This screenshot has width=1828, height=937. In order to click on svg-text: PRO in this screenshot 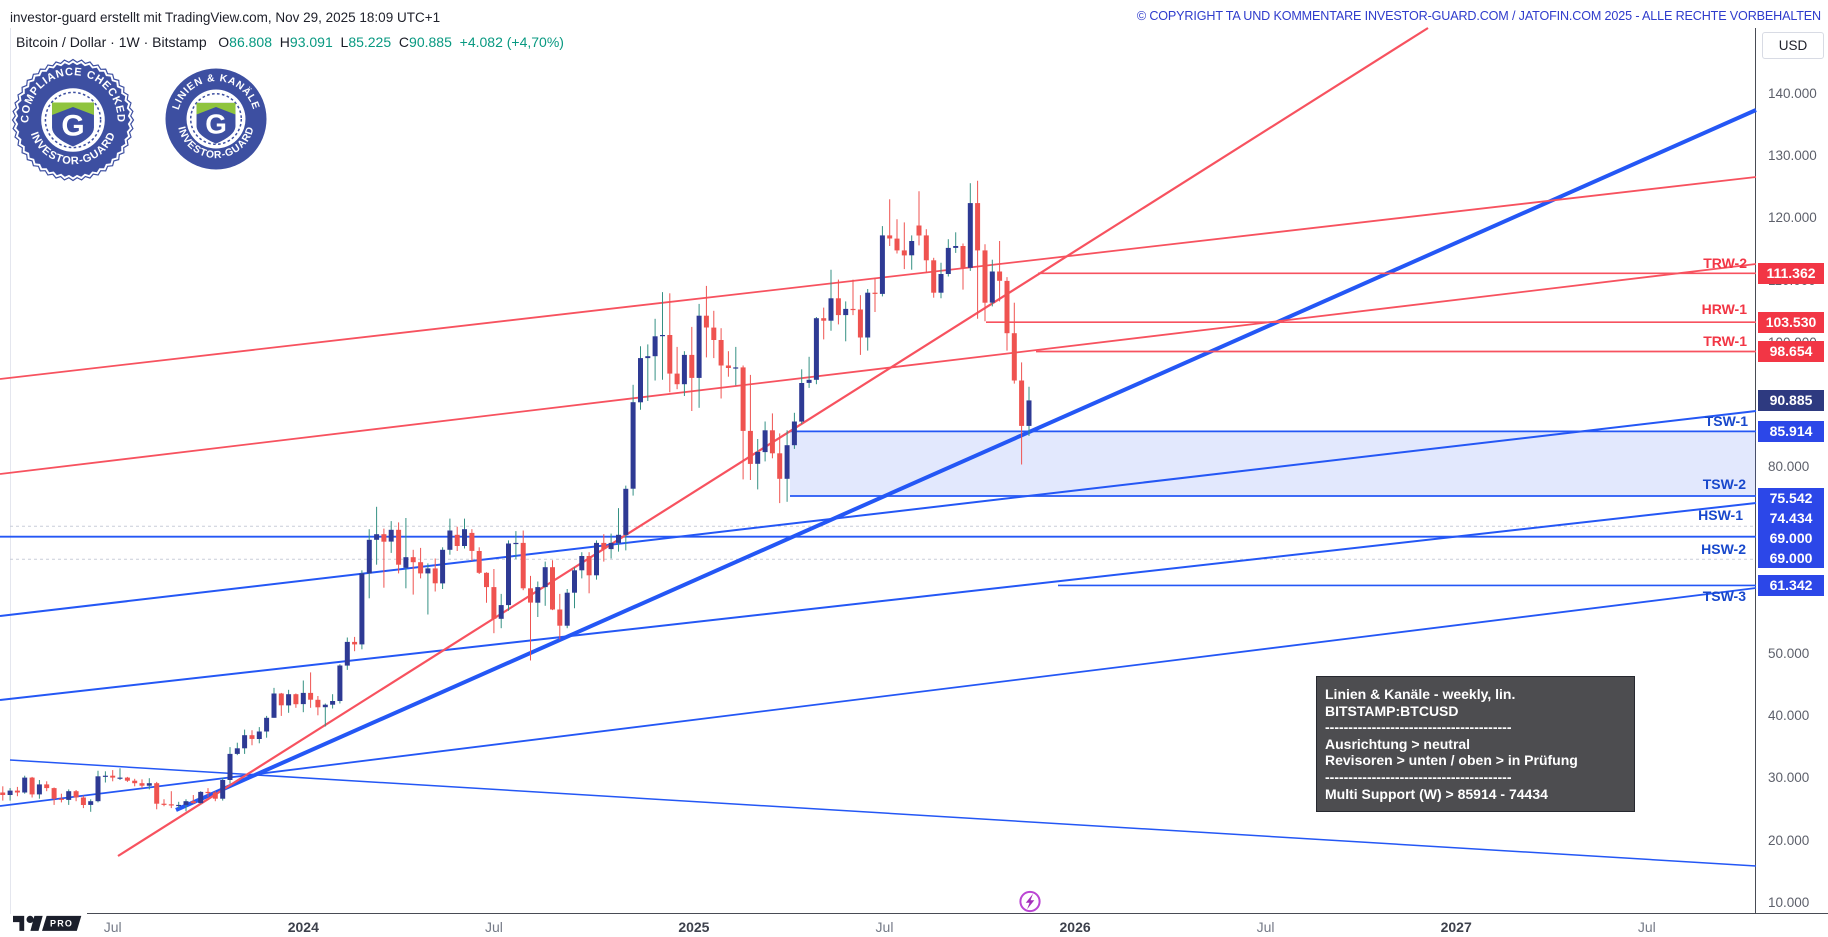, I will do `click(61, 924)`.